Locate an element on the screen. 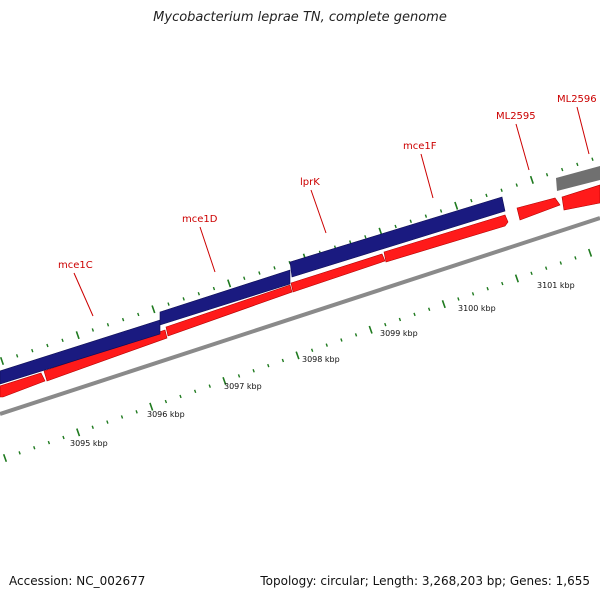  label-leader-lprk is located at coordinates (318, 211).